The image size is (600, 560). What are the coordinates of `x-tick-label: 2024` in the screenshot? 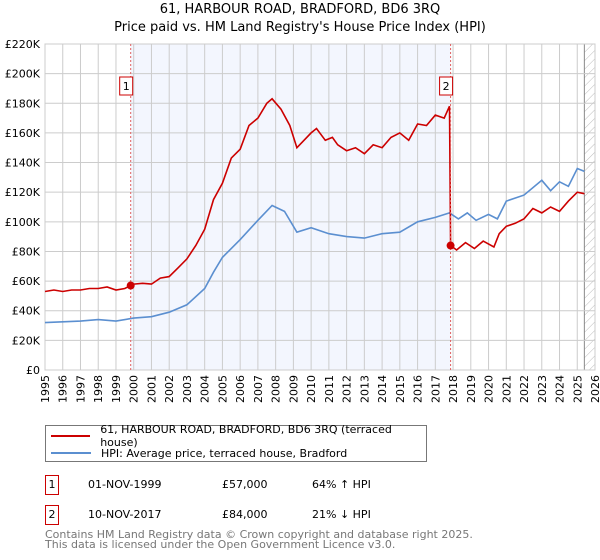 It's located at (560, 389).